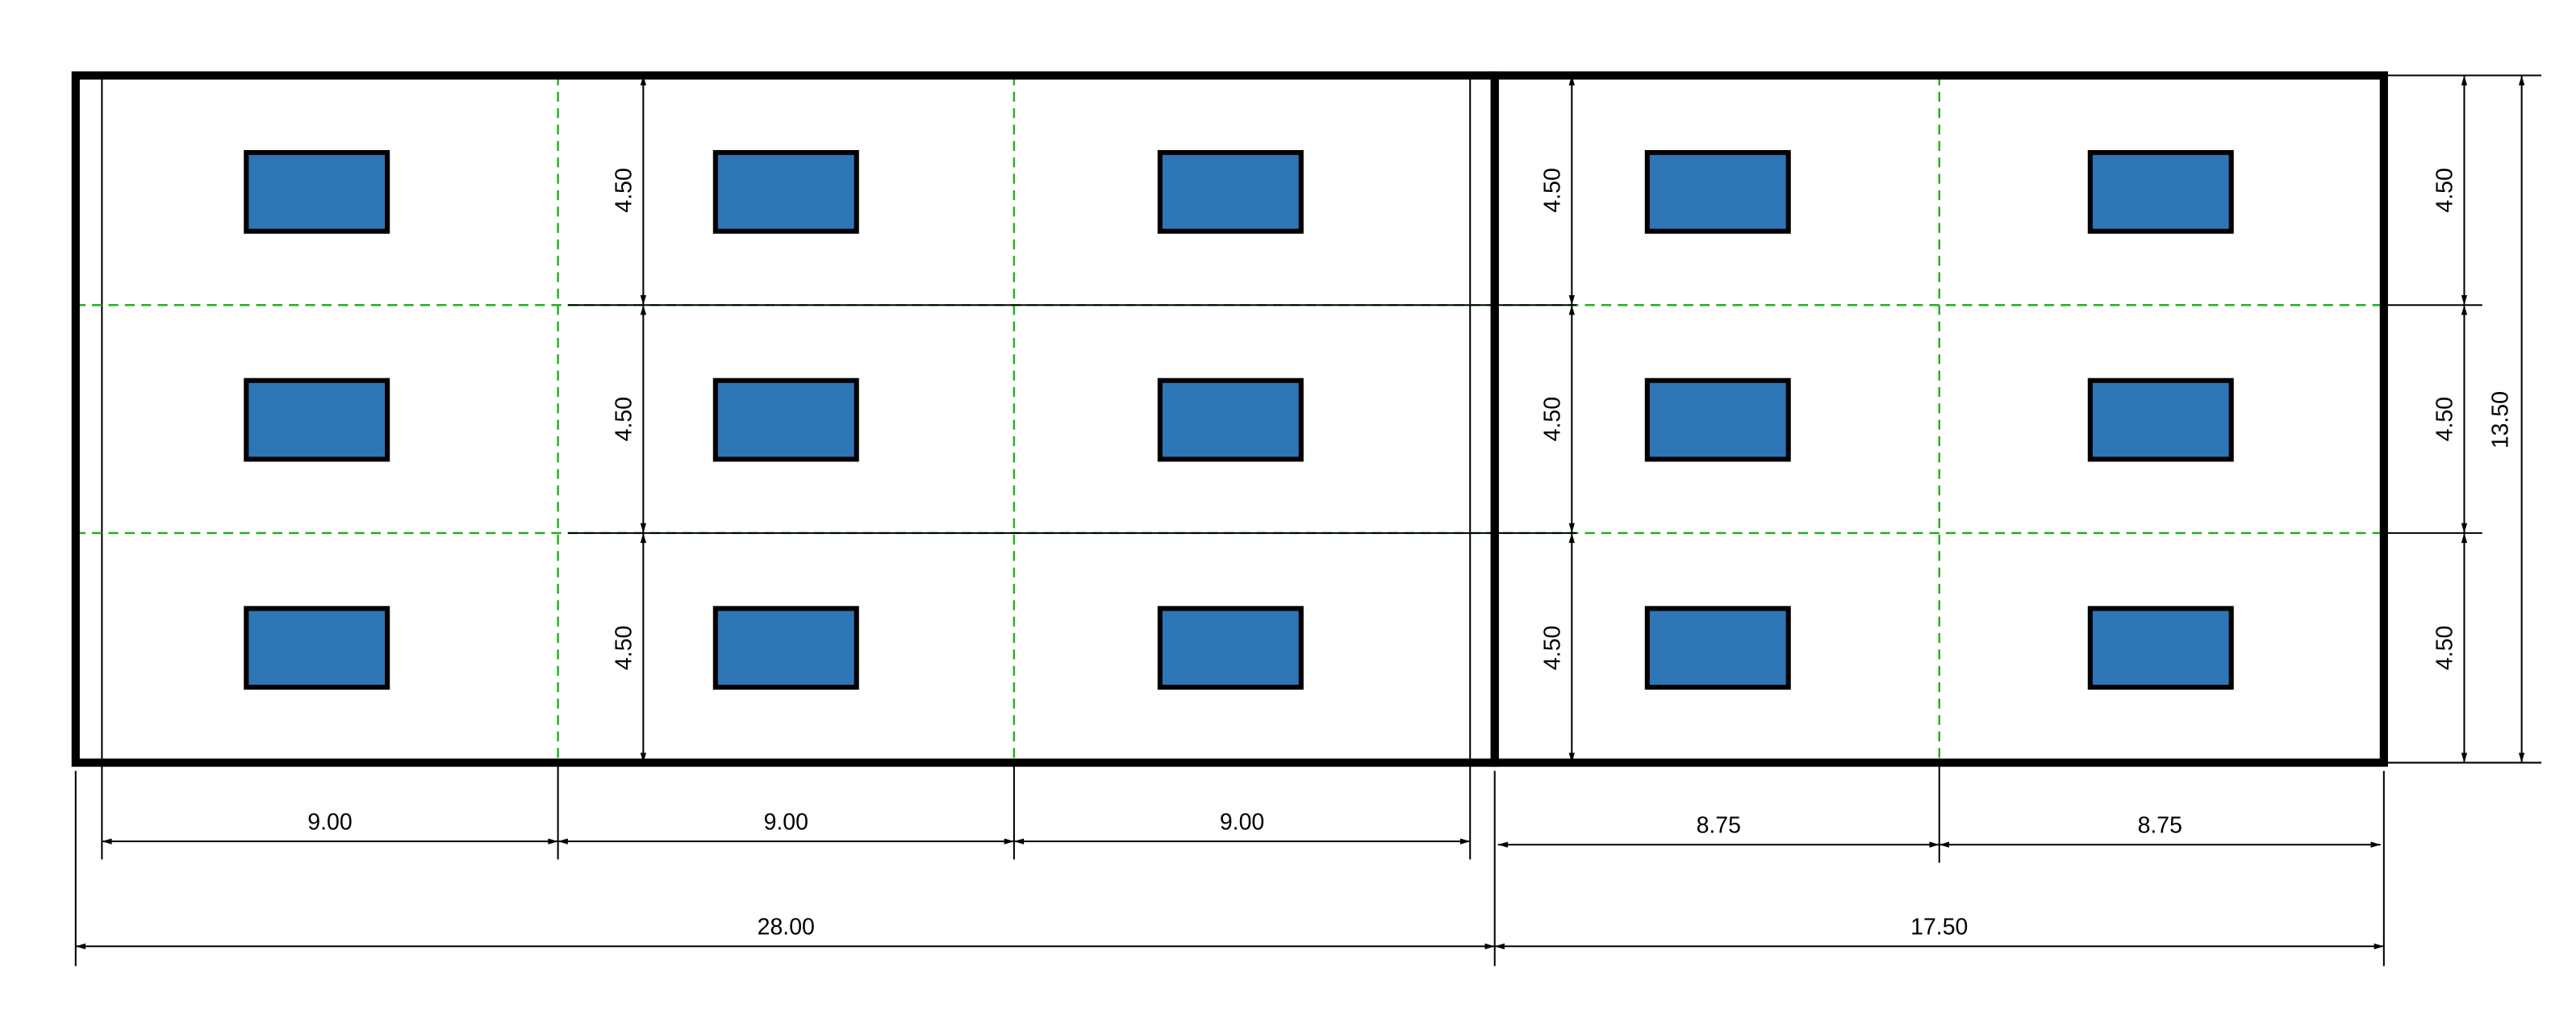  What do you see at coordinates (786, 927) in the screenshot?
I see `dimension-label: 28.00` at bounding box center [786, 927].